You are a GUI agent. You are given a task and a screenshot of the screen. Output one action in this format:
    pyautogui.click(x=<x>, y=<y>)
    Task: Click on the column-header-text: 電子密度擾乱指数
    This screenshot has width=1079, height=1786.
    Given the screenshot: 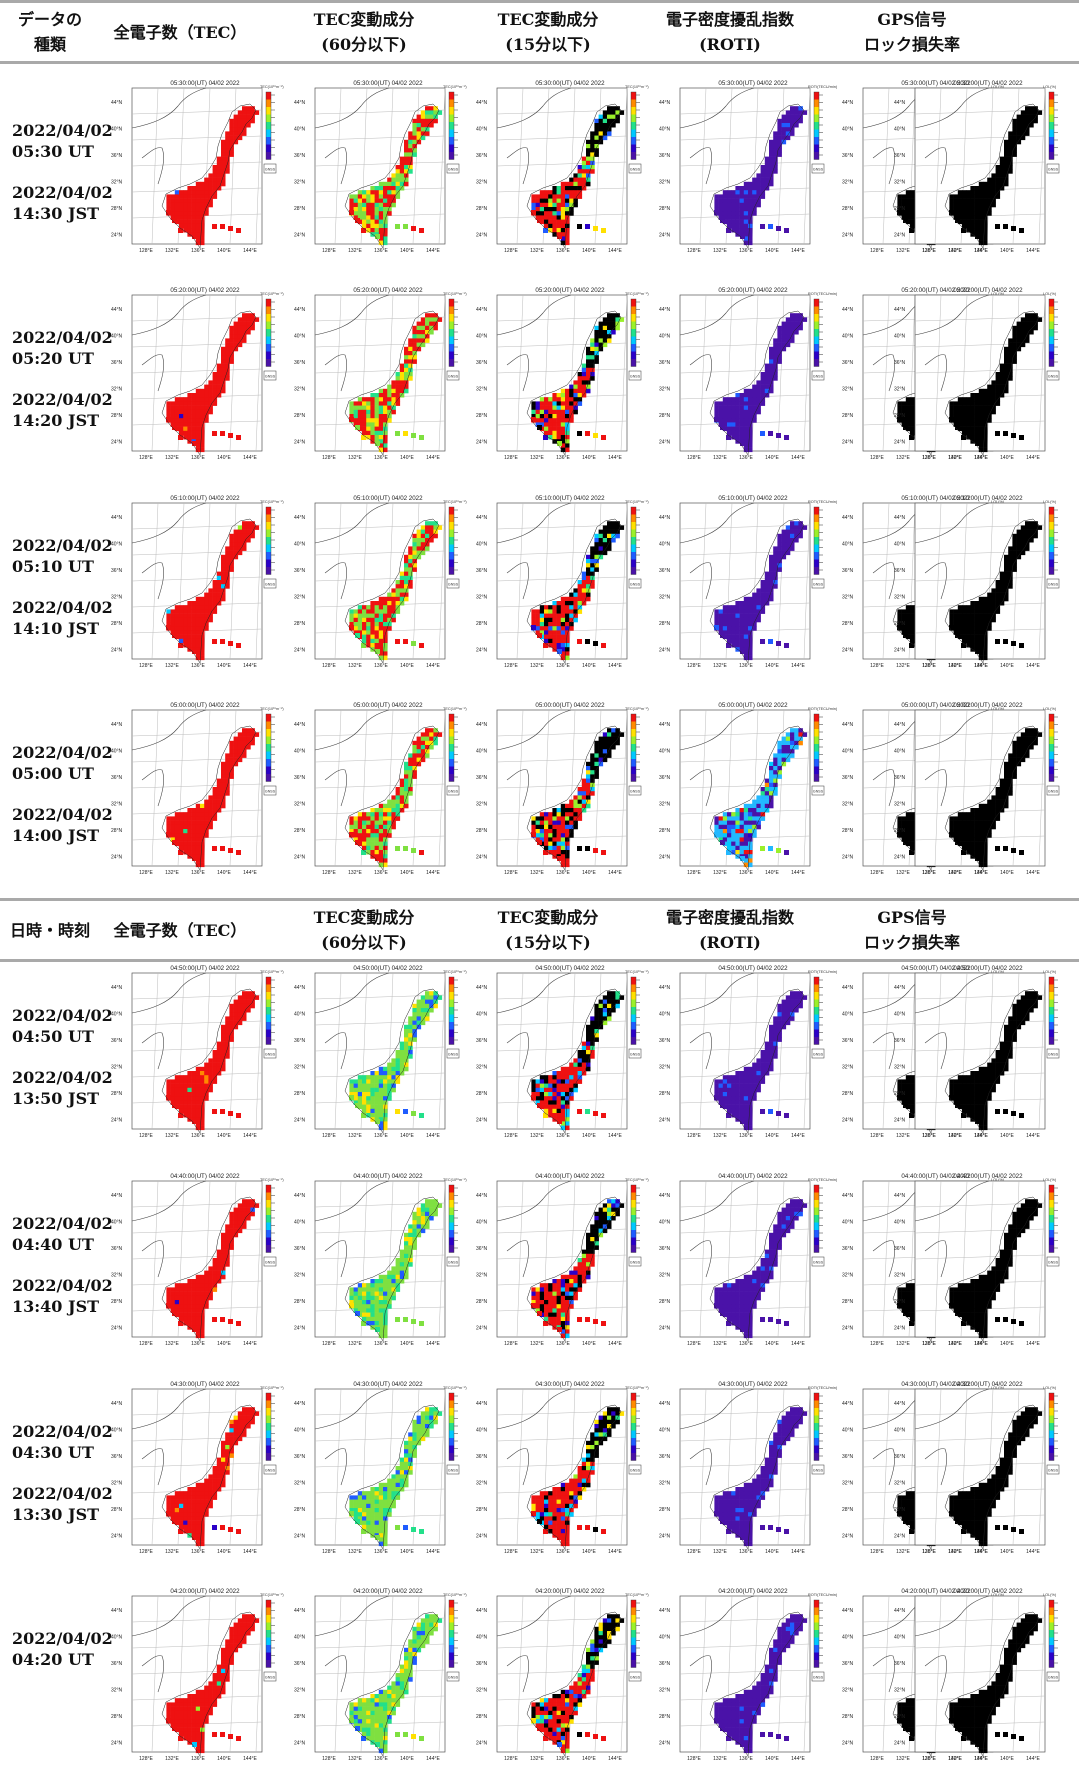 What is the action you would take?
    pyautogui.click(x=730, y=917)
    